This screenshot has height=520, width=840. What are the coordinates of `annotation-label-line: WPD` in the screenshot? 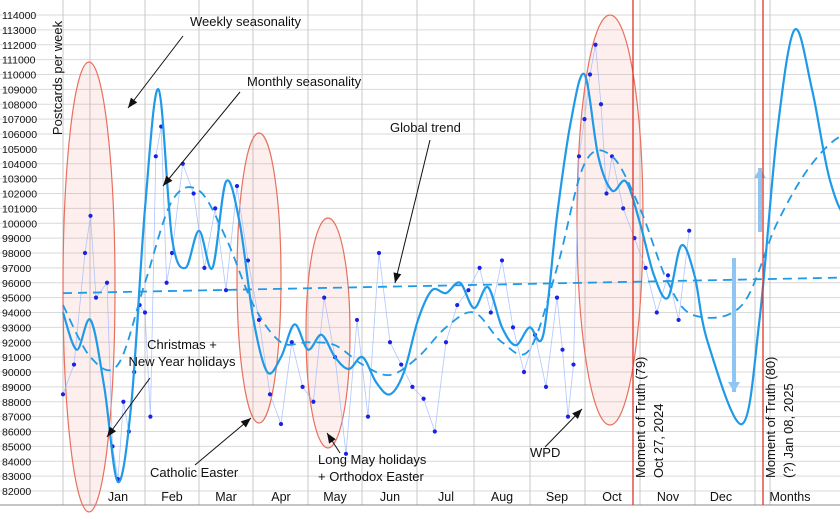 It's located at (545, 452).